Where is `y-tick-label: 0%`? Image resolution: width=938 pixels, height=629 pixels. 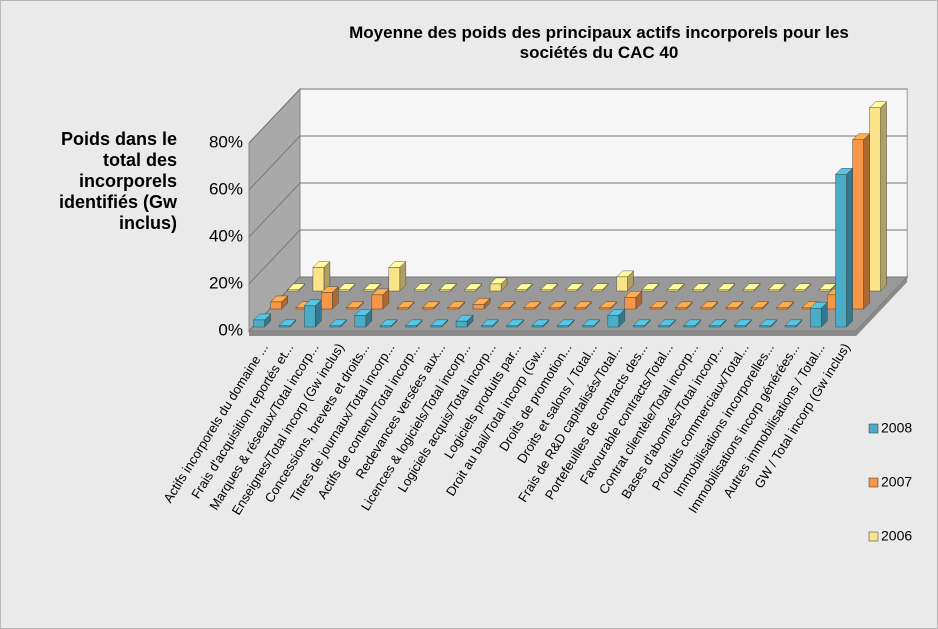
y-tick-label: 0% is located at coordinates (230, 329).